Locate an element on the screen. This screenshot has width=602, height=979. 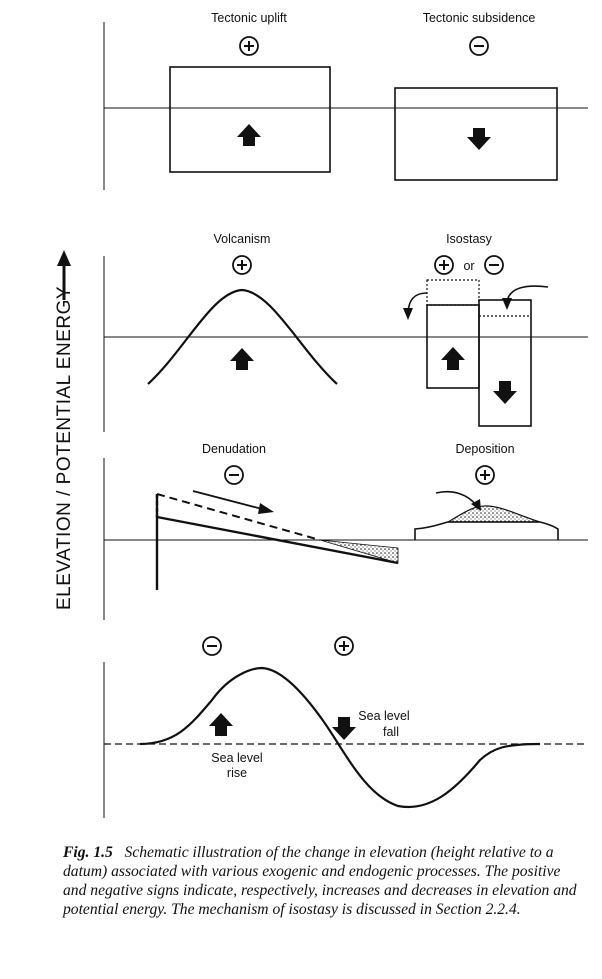
volcanism-up-arrow-icon is located at coordinates (242, 359).